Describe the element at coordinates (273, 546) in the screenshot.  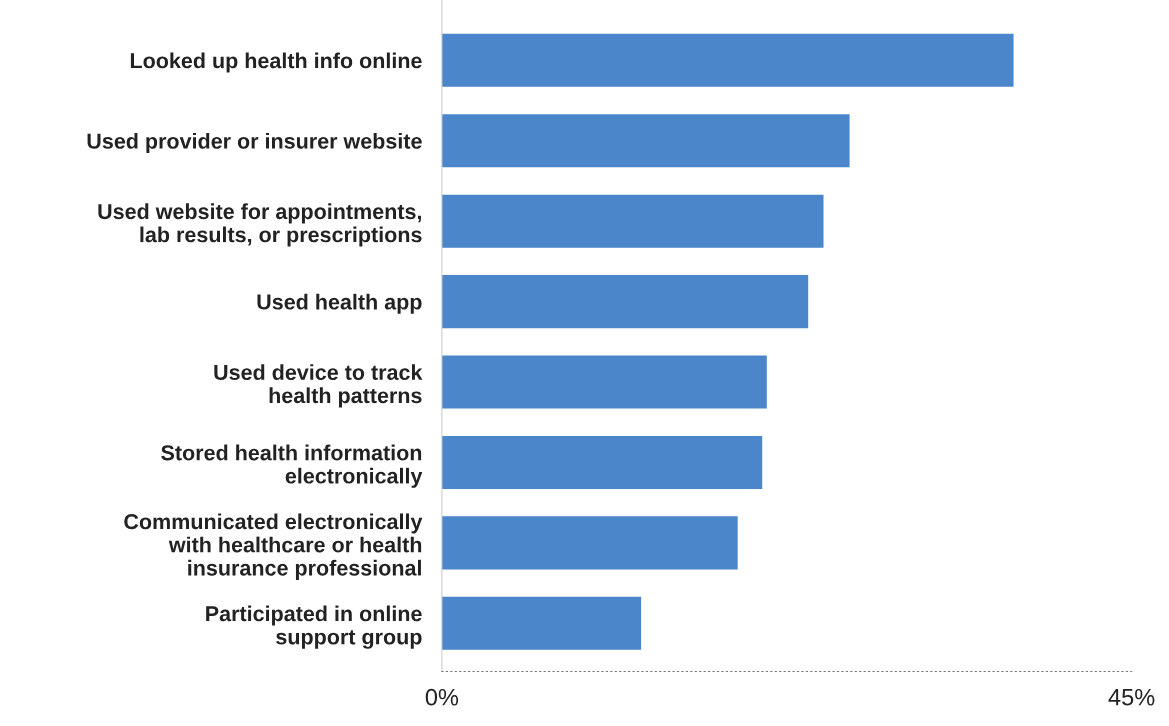
I see `y-tick-label: Communicated electronically with healthcare or health insurance professional` at that location.